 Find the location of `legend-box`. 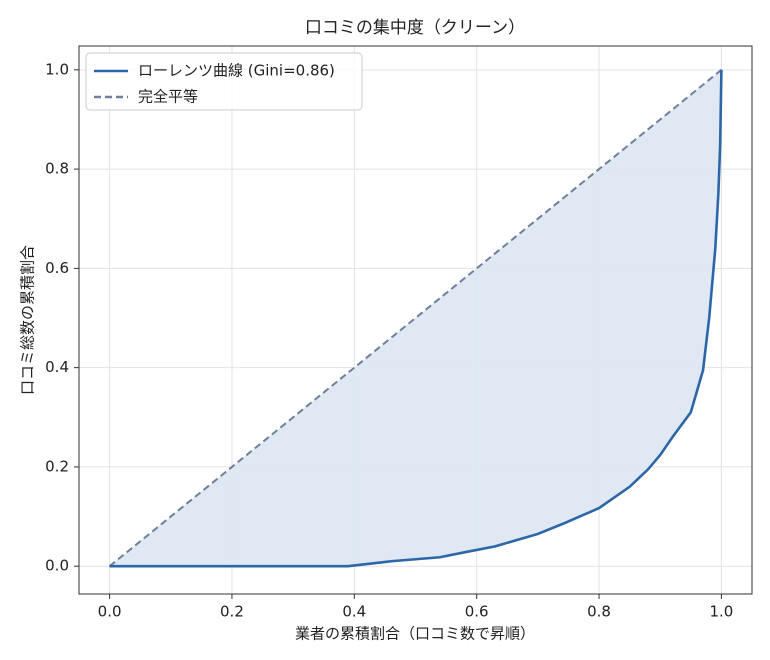

legend-box is located at coordinates (224, 81).